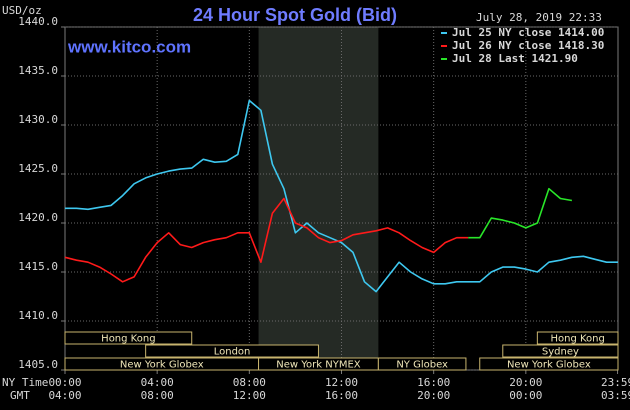 The image size is (630, 410). What do you see at coordinates (249, 395) in the screenshot?
I see `x-tick-label-gmt: 12:00` at bounding box center [249, 395].